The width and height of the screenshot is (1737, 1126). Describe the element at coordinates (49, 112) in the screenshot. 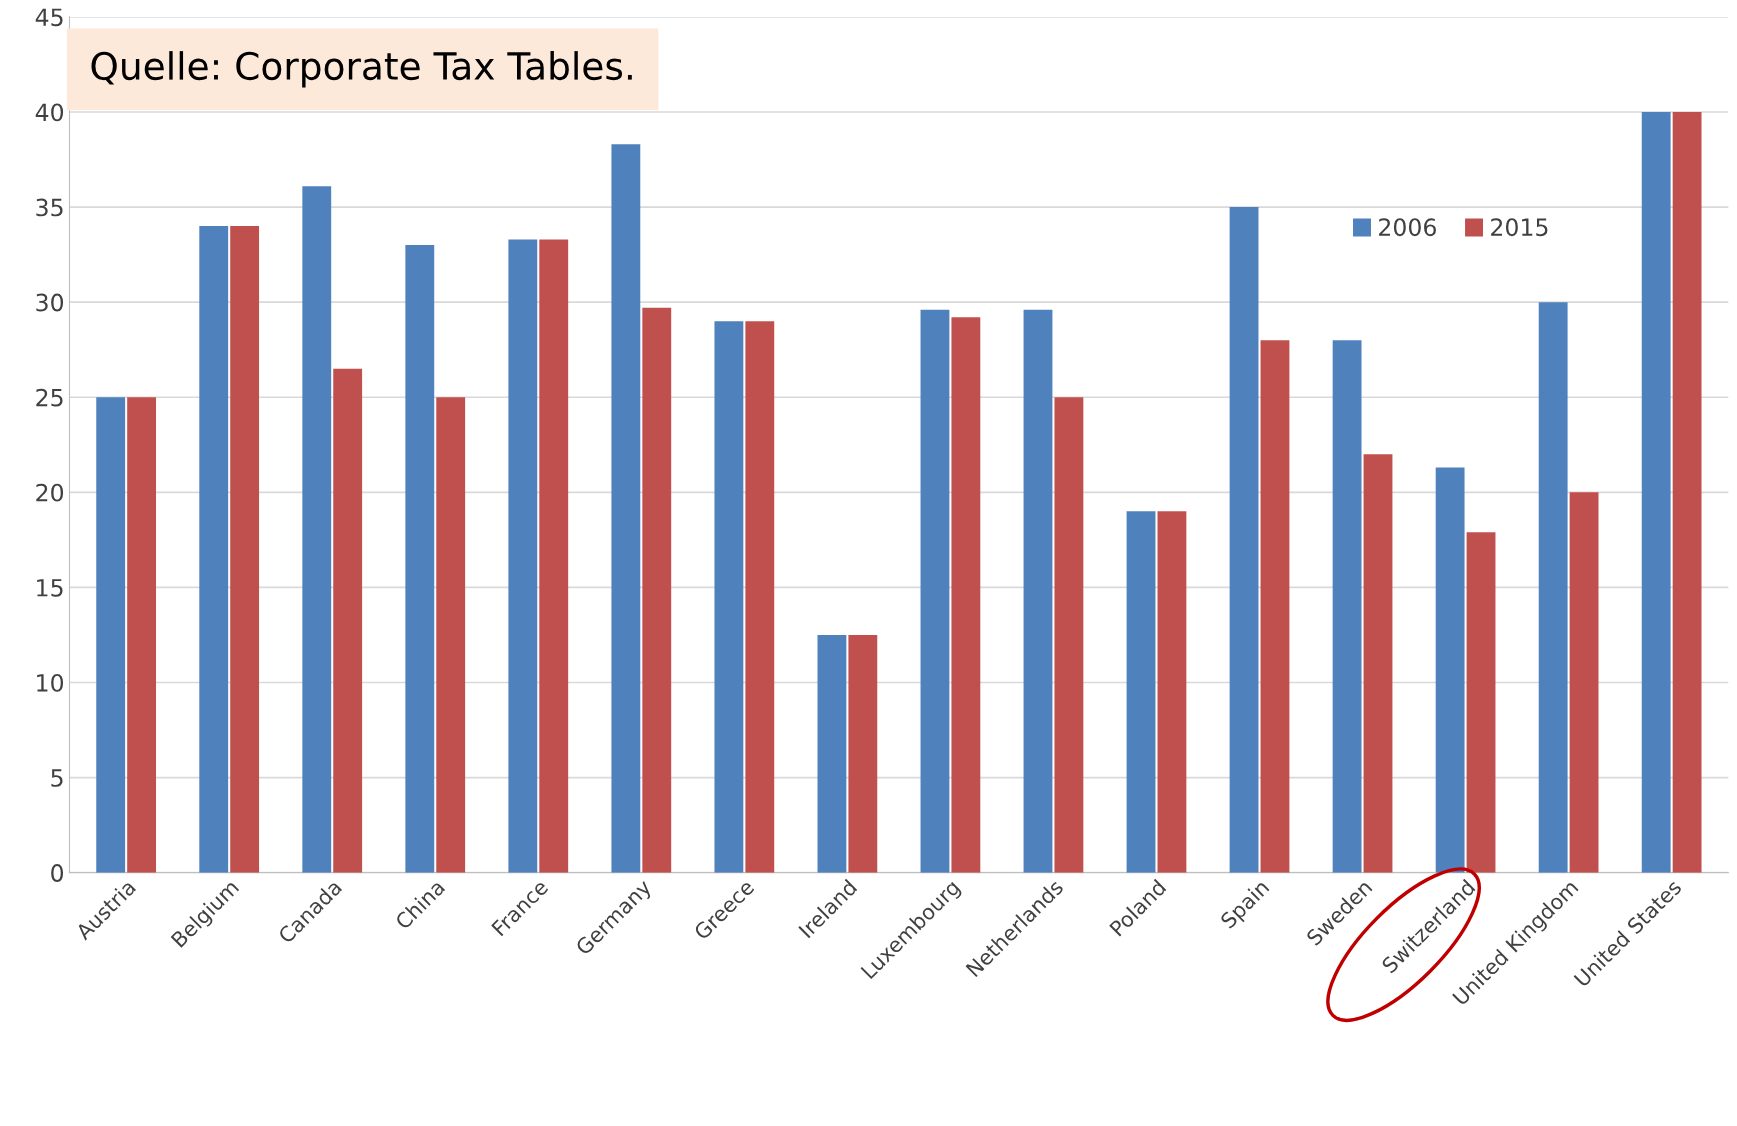

I see `y-tick-label: 40` at that location.